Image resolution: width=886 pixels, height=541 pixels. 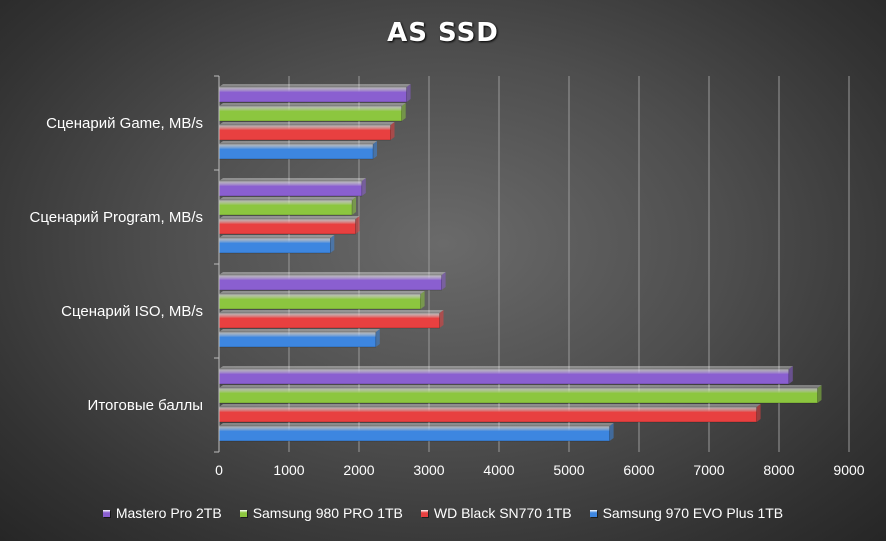 What do you see at coordinates (708, 470) in the screenshot?
I see `x-tick-label: 7000` at bounding box center [708, 470].